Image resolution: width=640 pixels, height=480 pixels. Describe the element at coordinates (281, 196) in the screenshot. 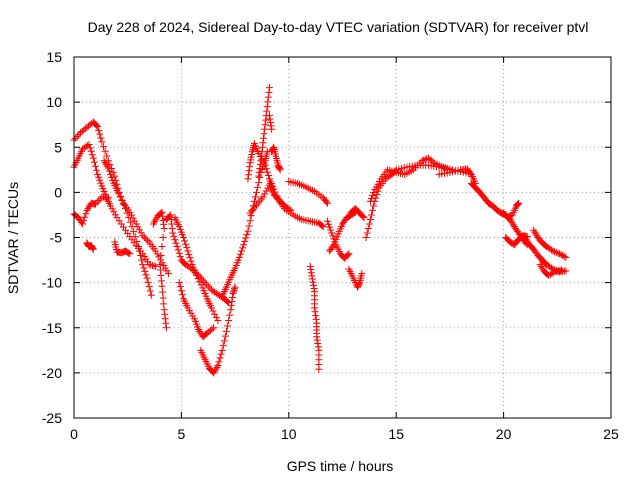

I see `series-arc17` at that location.